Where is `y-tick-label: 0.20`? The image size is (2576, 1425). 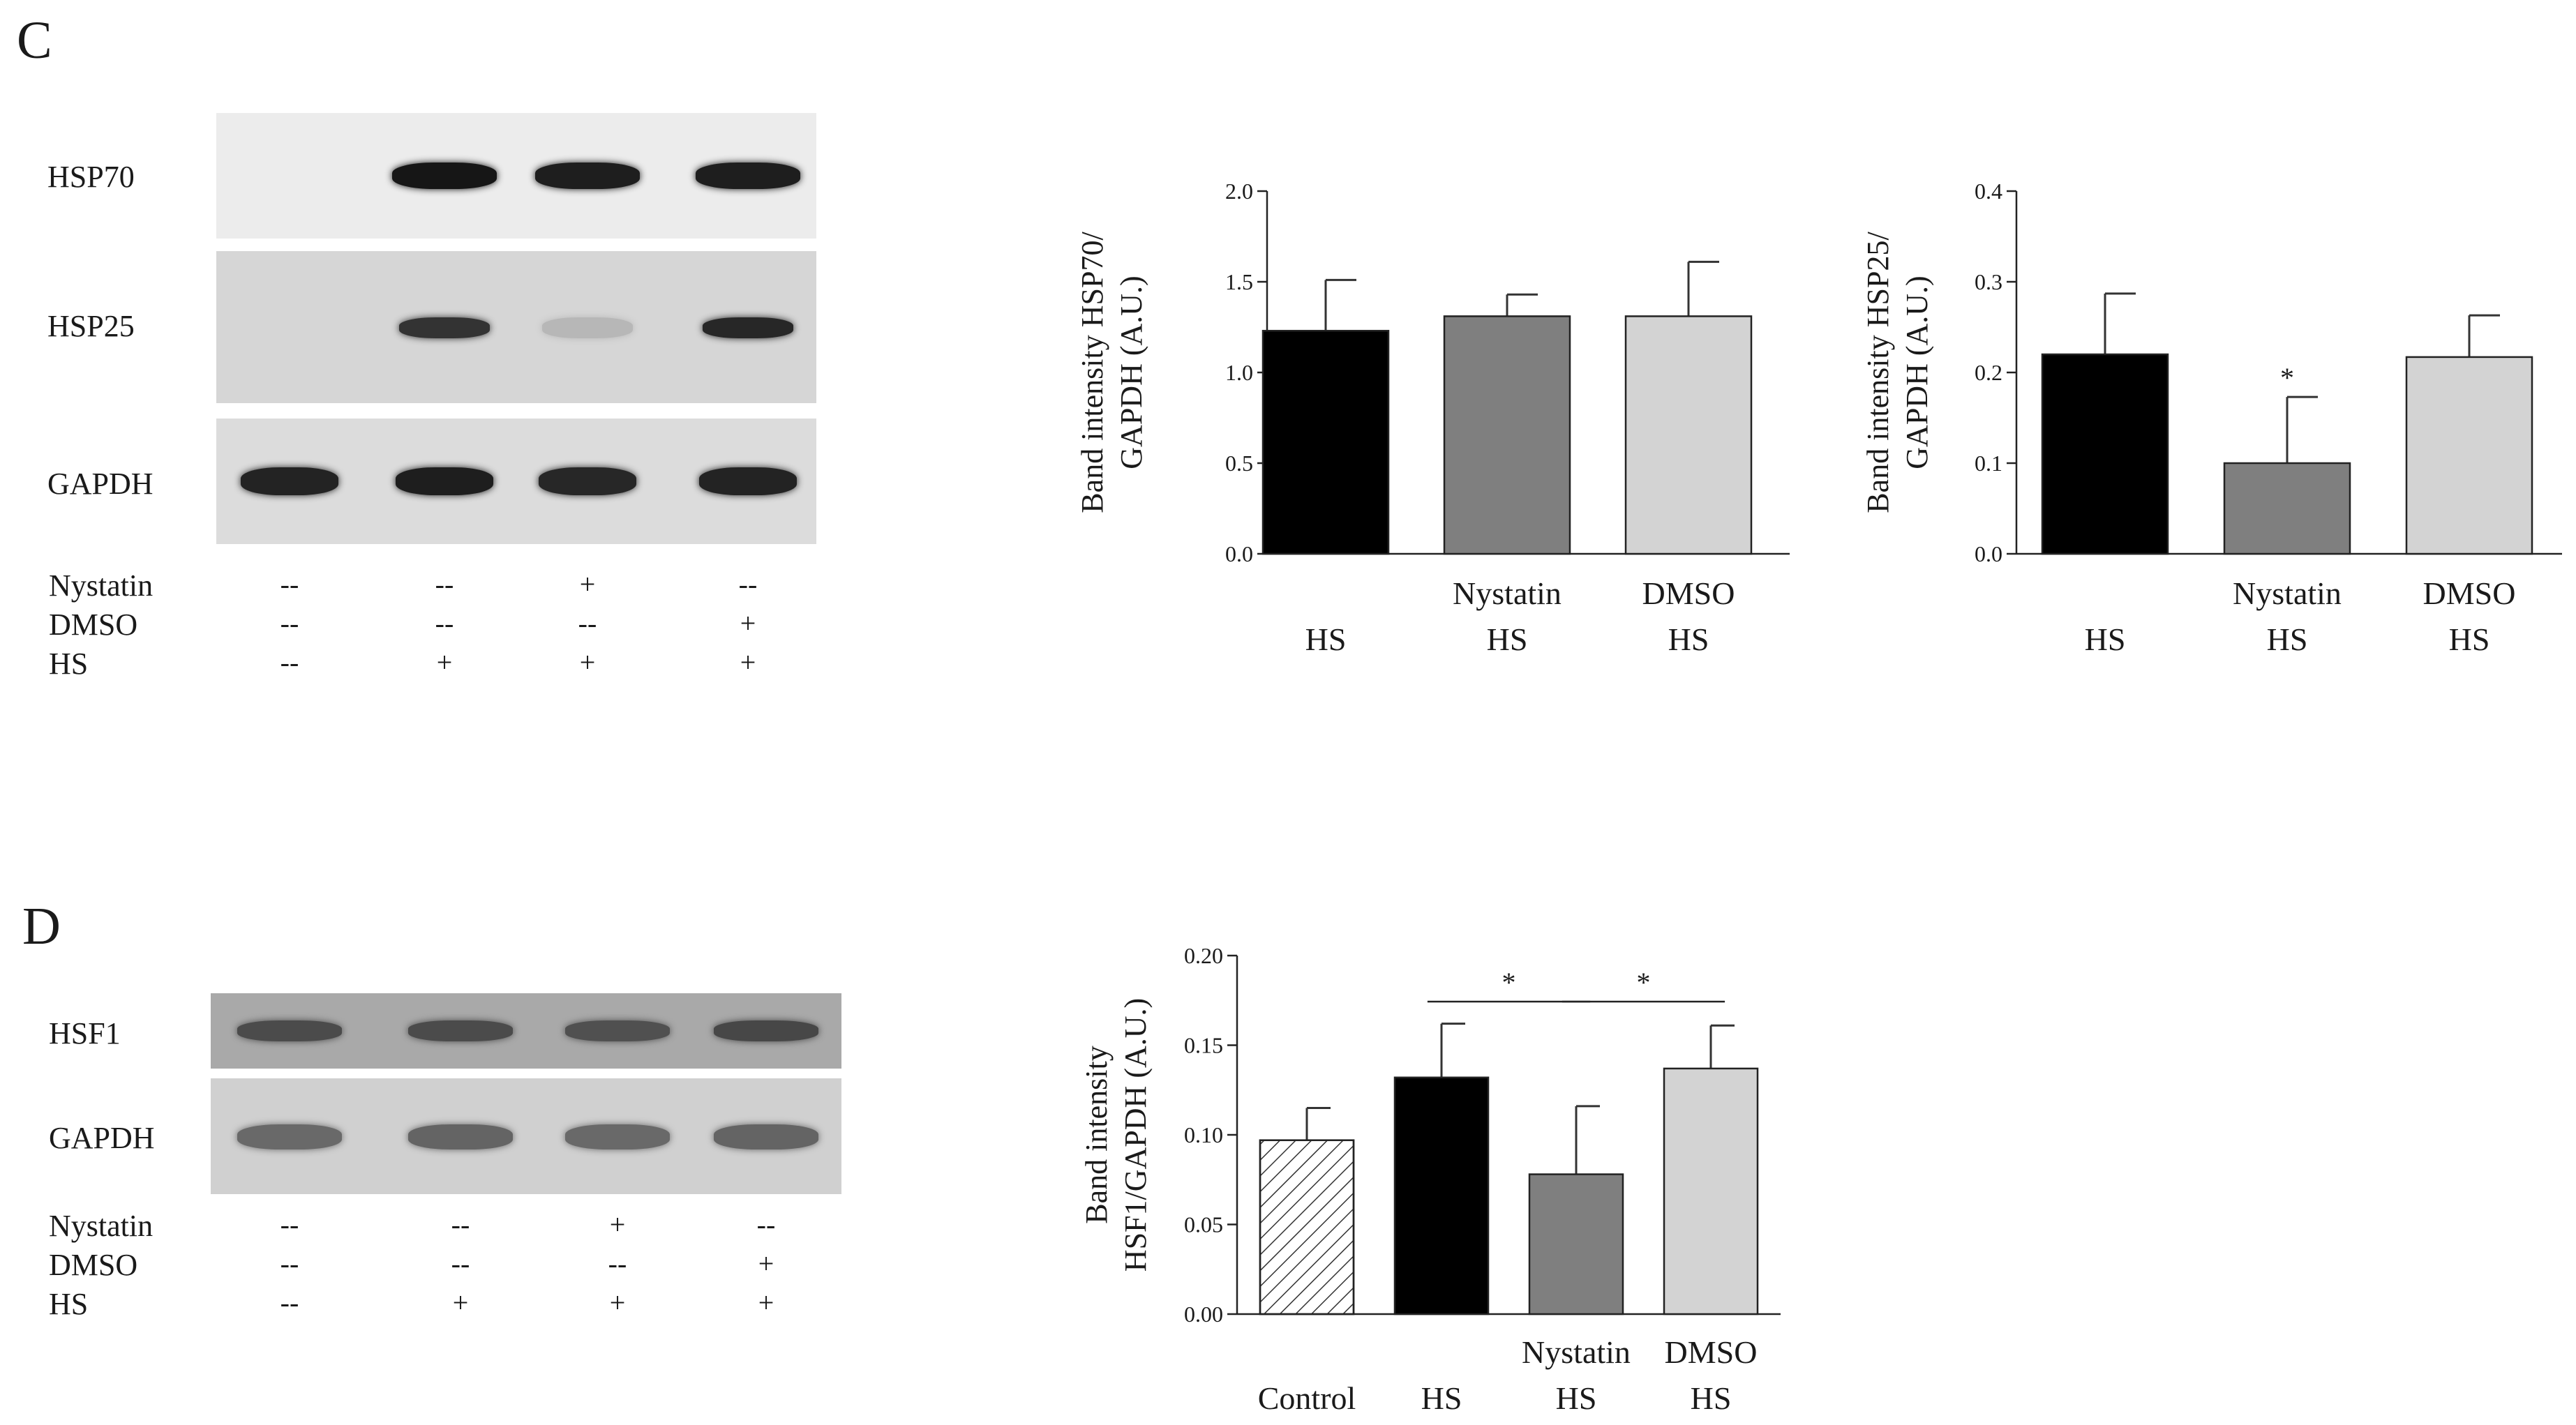
y-tick-label: 0.20 is located at coordinates (1203, 955).